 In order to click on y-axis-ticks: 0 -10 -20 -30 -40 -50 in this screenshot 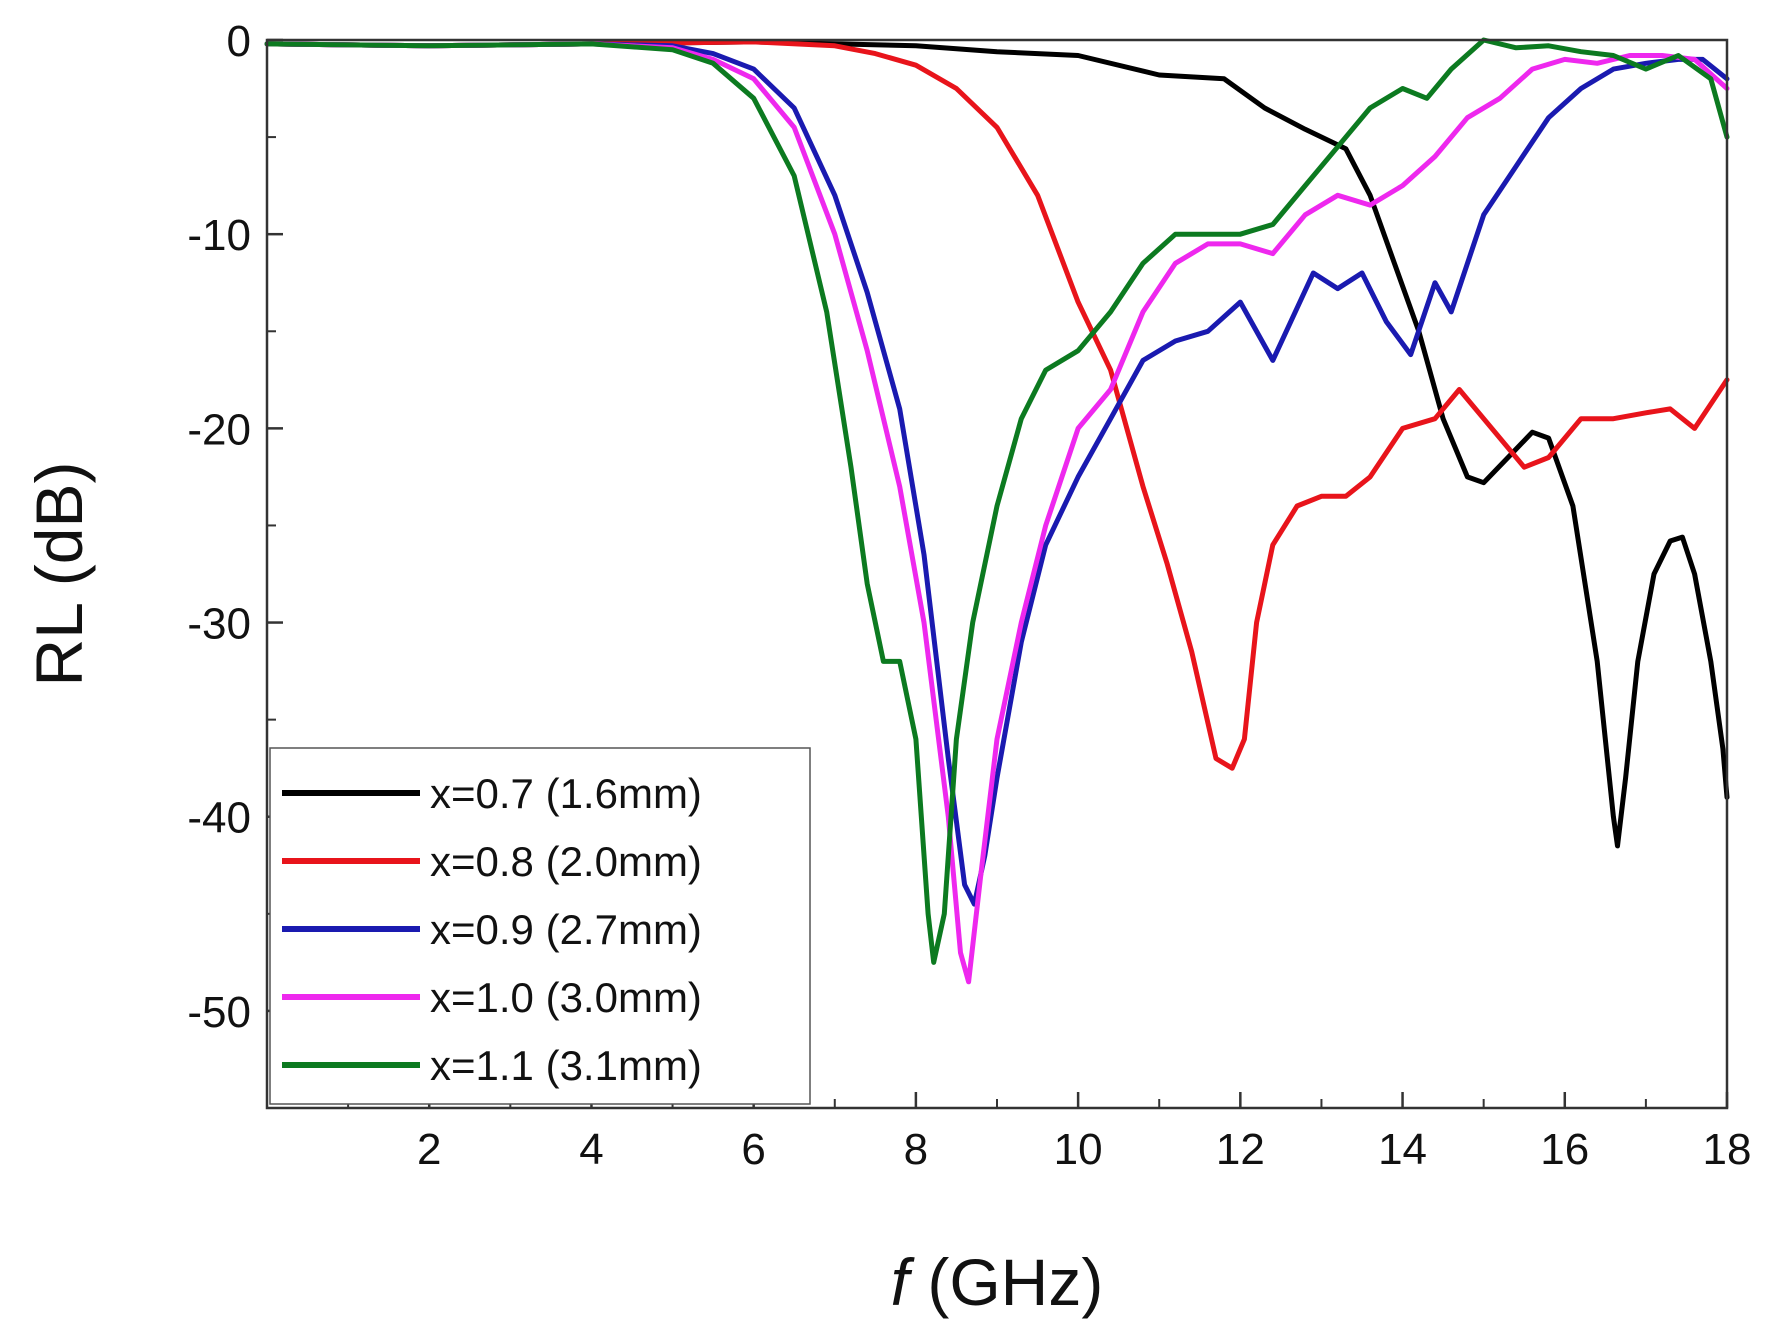, I will do `click(235, 527)`.